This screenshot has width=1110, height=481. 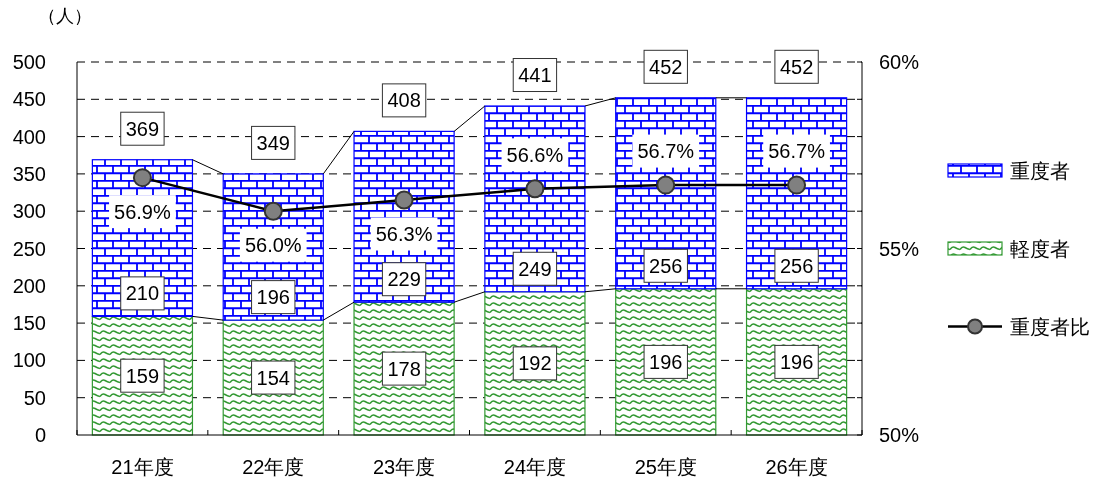 What do you see at coordinates (273, 245) in the screenshot?
I see `data-label: 56.0%` at bounding box center [273, 245].